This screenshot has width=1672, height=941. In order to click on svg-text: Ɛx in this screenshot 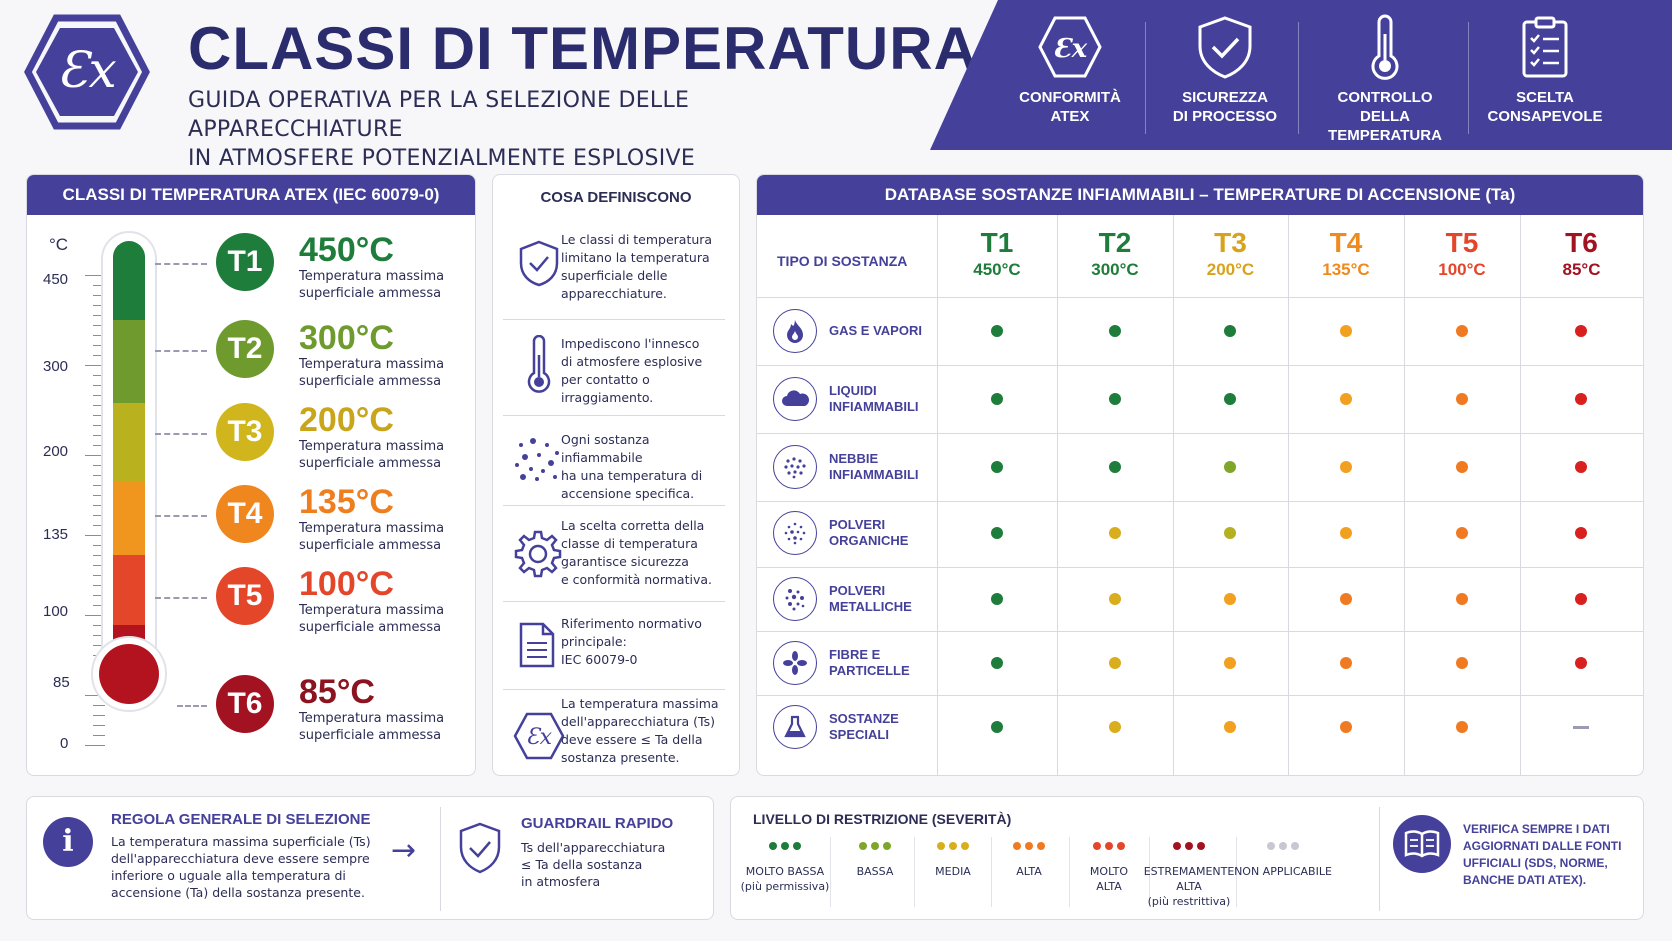, I will do `click(1070, 49)`.